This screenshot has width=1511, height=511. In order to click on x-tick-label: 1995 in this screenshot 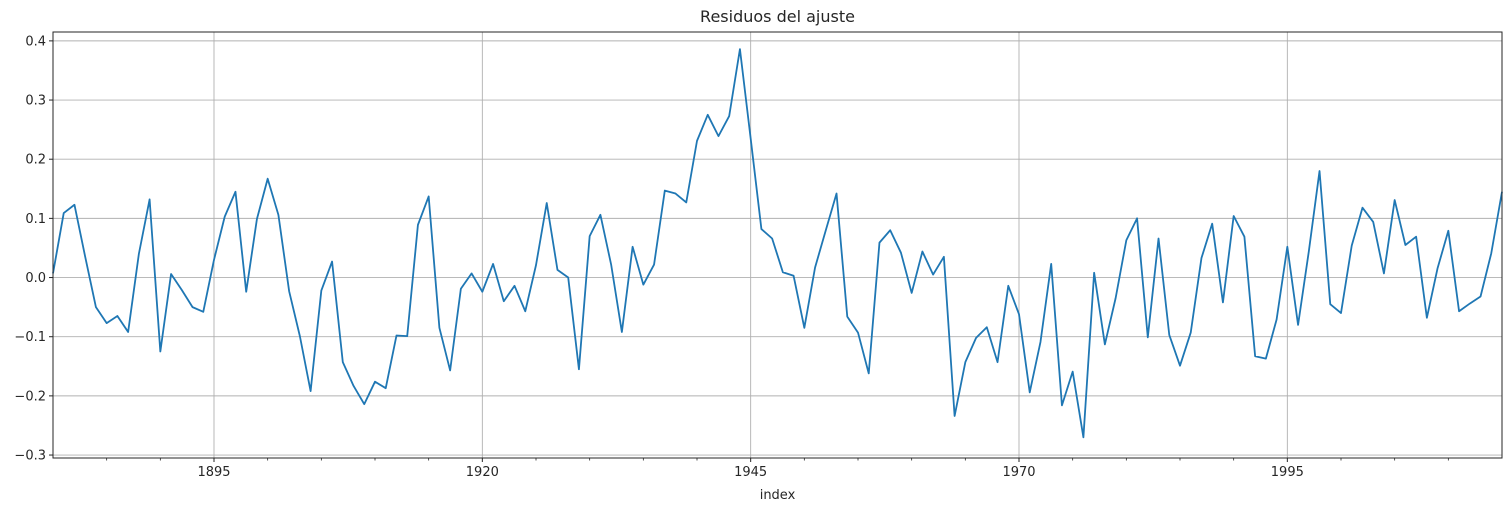, I will do `click(1287, 472)`.